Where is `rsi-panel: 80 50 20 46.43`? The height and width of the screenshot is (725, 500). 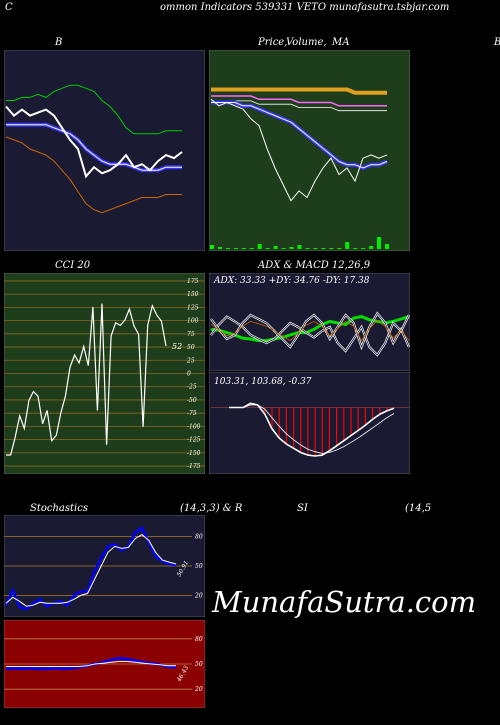
rsi-panel: 80 50 20 46.43 is located at coordinates (104, 664).